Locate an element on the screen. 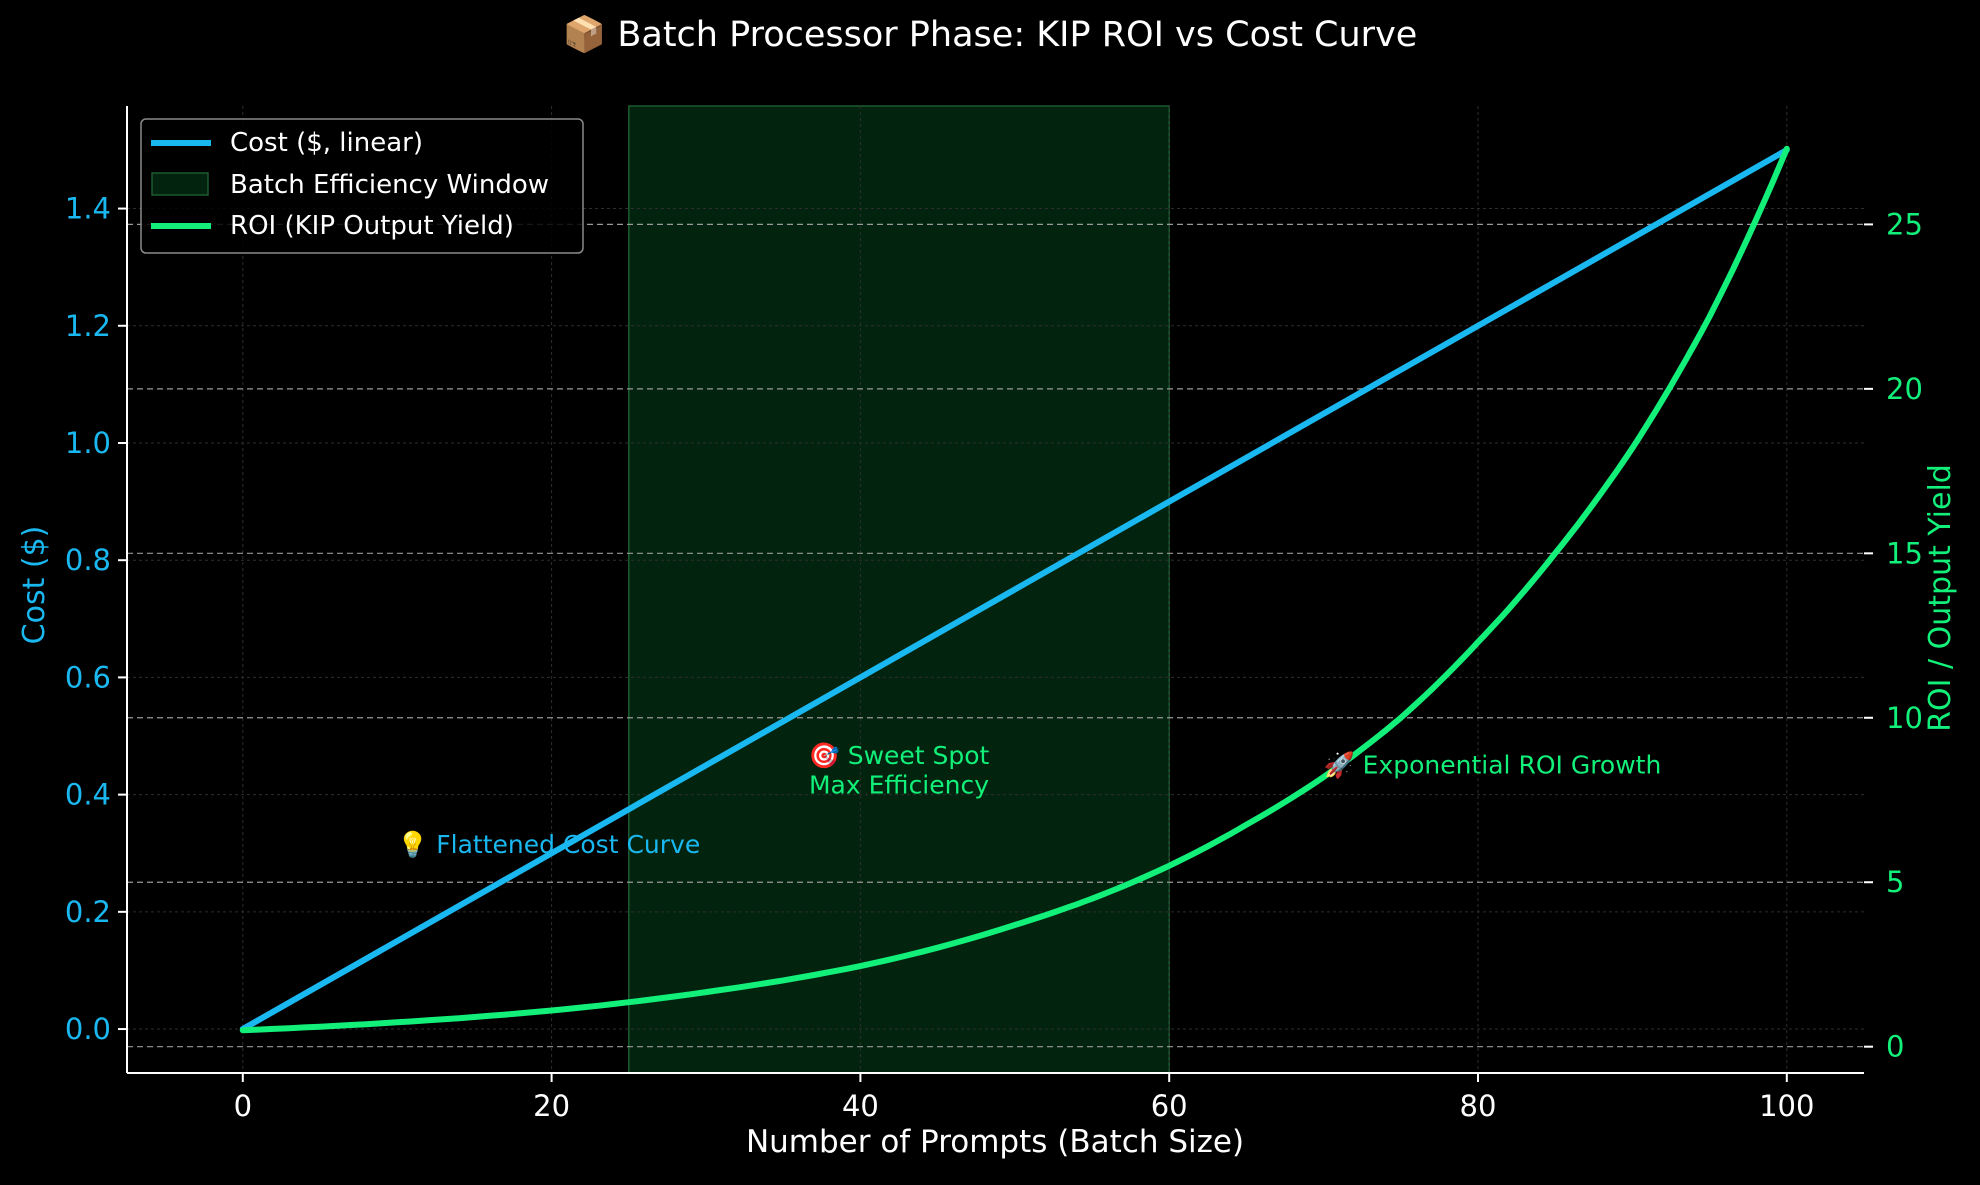 The width and height of the screenshot is (1980, 1185). x-axis-label: Number of Prompts (Batch Size) is located at coordinates (995, 1142).